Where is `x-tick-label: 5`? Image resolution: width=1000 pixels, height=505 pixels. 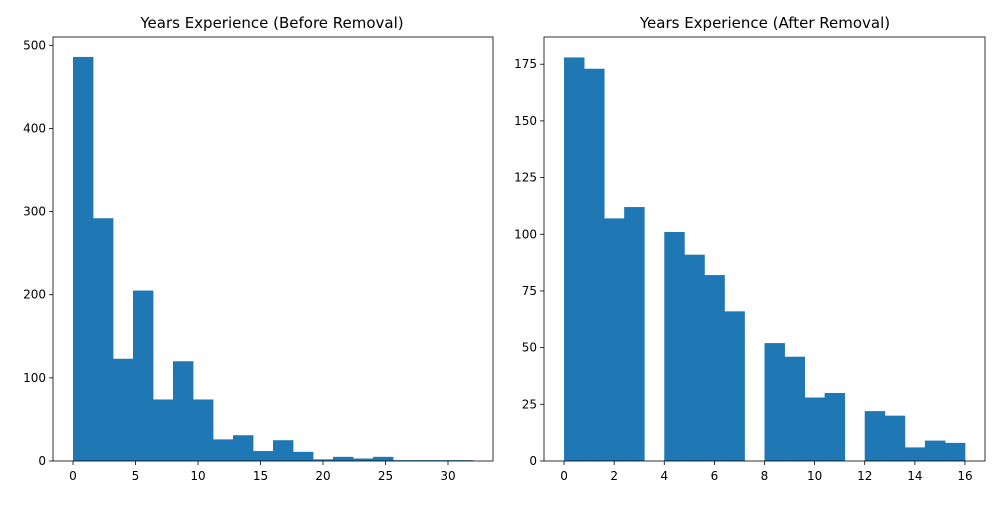
x-tick-label: 5 is located at coordinates (136, 476).